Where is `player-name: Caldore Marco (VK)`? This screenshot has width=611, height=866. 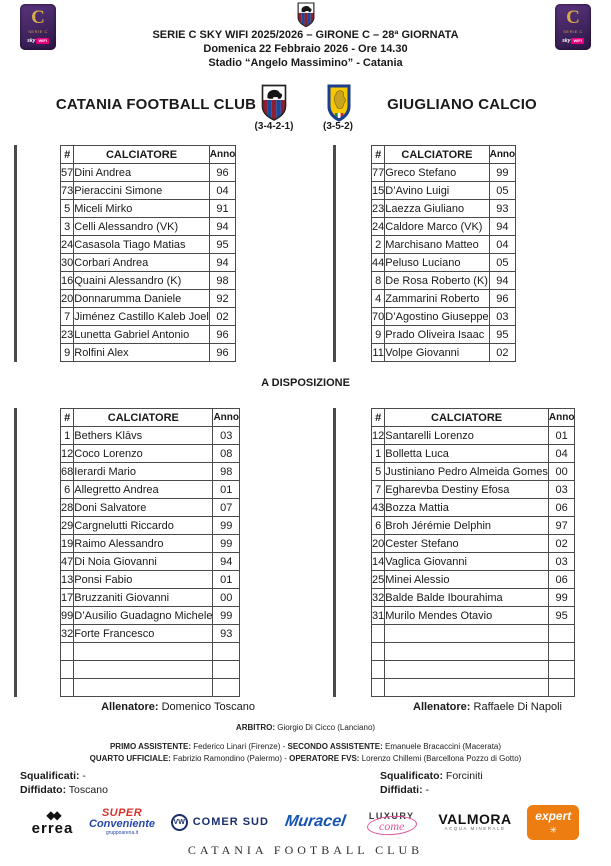 player-name: Caldore Marco (VK) is located at coordinates (437, 226).